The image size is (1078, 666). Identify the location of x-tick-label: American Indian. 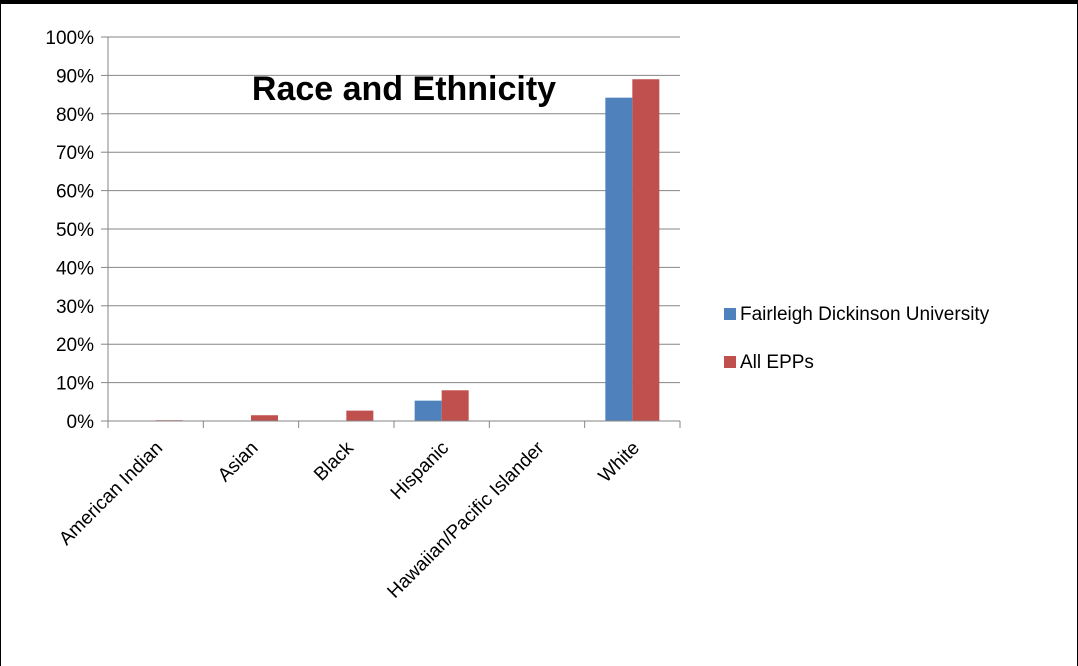
(111, 494).